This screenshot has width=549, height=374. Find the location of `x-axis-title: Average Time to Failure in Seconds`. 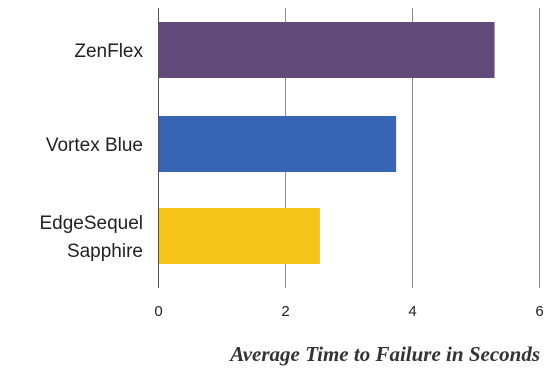

x-axis-title: Average Time to Failure in Seconds is located at coordinates (384, 354).